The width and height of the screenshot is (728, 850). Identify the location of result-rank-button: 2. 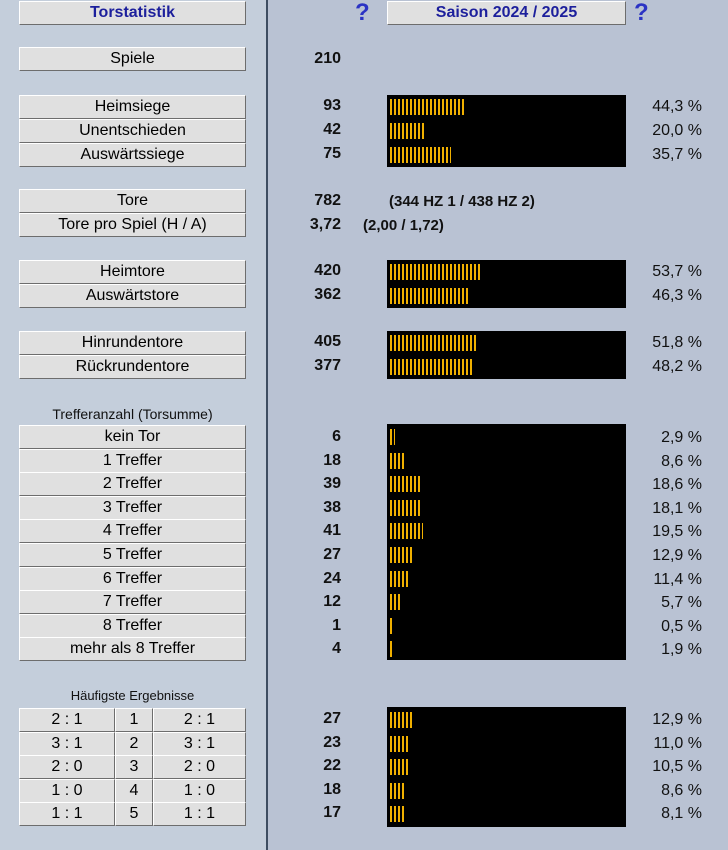
(134, 743).